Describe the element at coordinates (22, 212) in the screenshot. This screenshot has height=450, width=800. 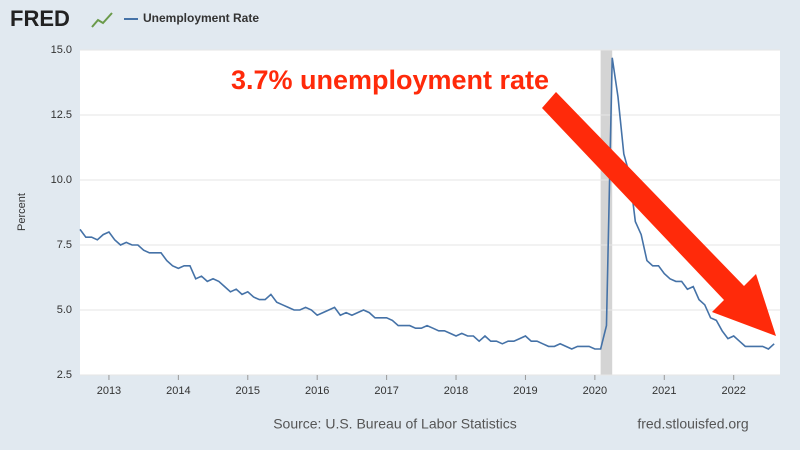
I see `y-axis-label: Percent` at that location.